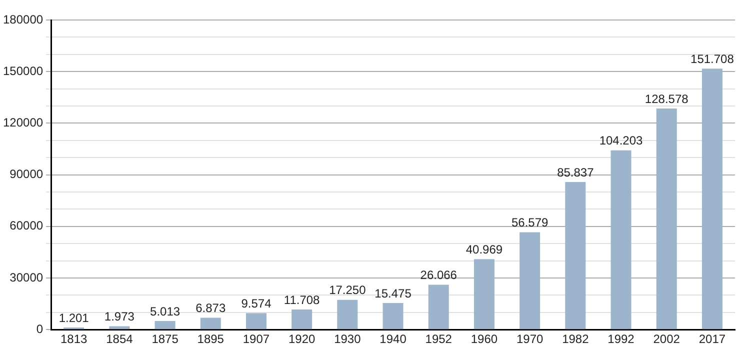 The height and width of the screenshot is (350, 750). What do you see at coordinates (666, 99) in the screenshot?
I see `data-label: 128.578` at bounding box center [666, 99].